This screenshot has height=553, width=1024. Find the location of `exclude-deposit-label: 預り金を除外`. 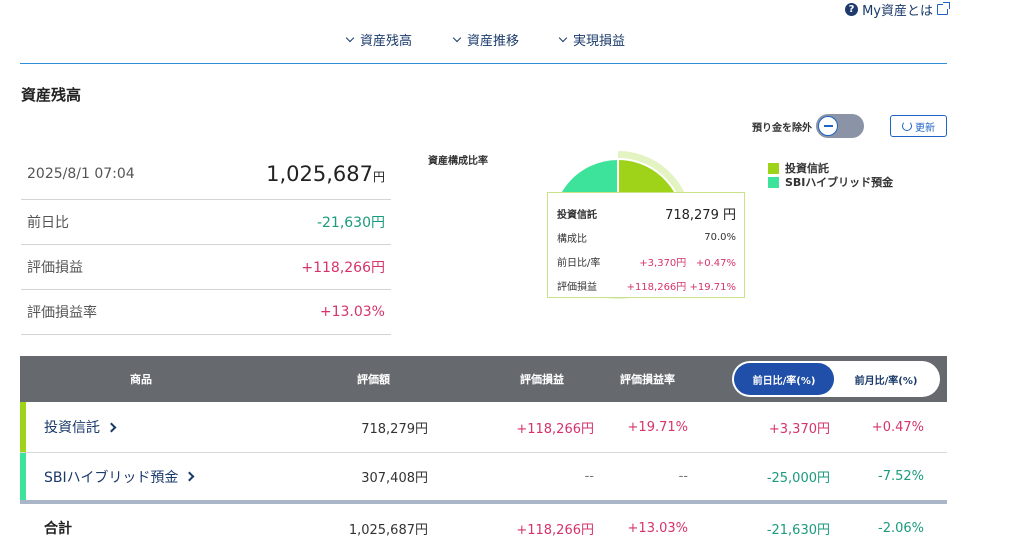

exclude-deposit-label: 預り金を除外 is located at coordinates (782, 128).